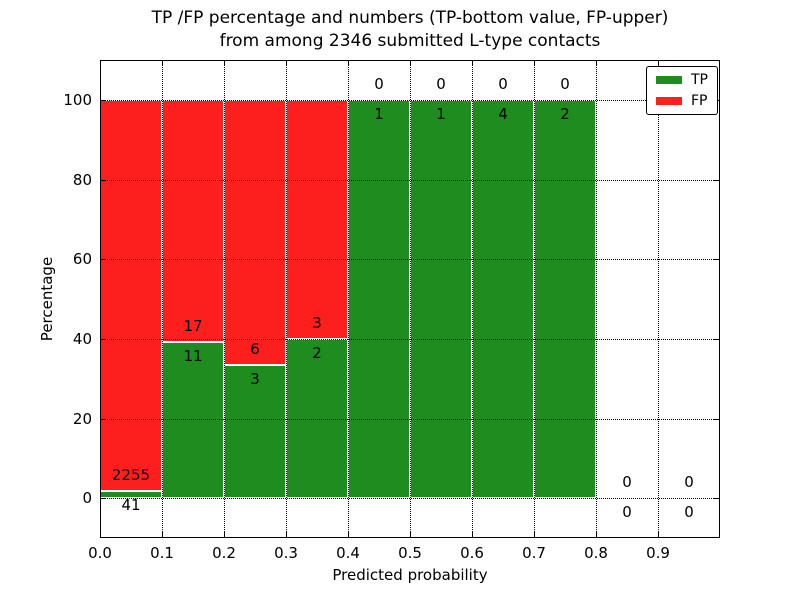  I want to click on y-tick-label: 40, so click(82, 338).